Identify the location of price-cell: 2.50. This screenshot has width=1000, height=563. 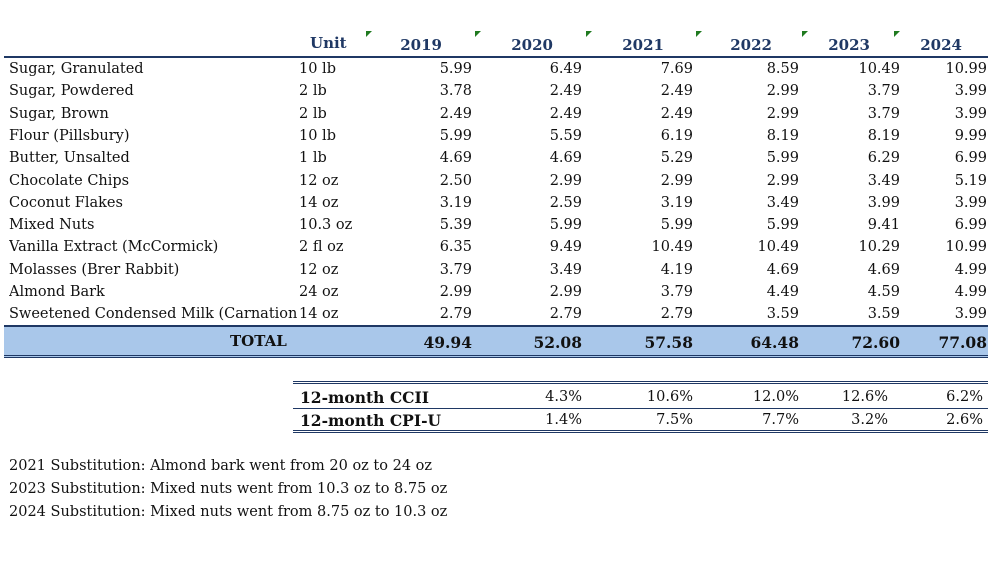
(455, 180).